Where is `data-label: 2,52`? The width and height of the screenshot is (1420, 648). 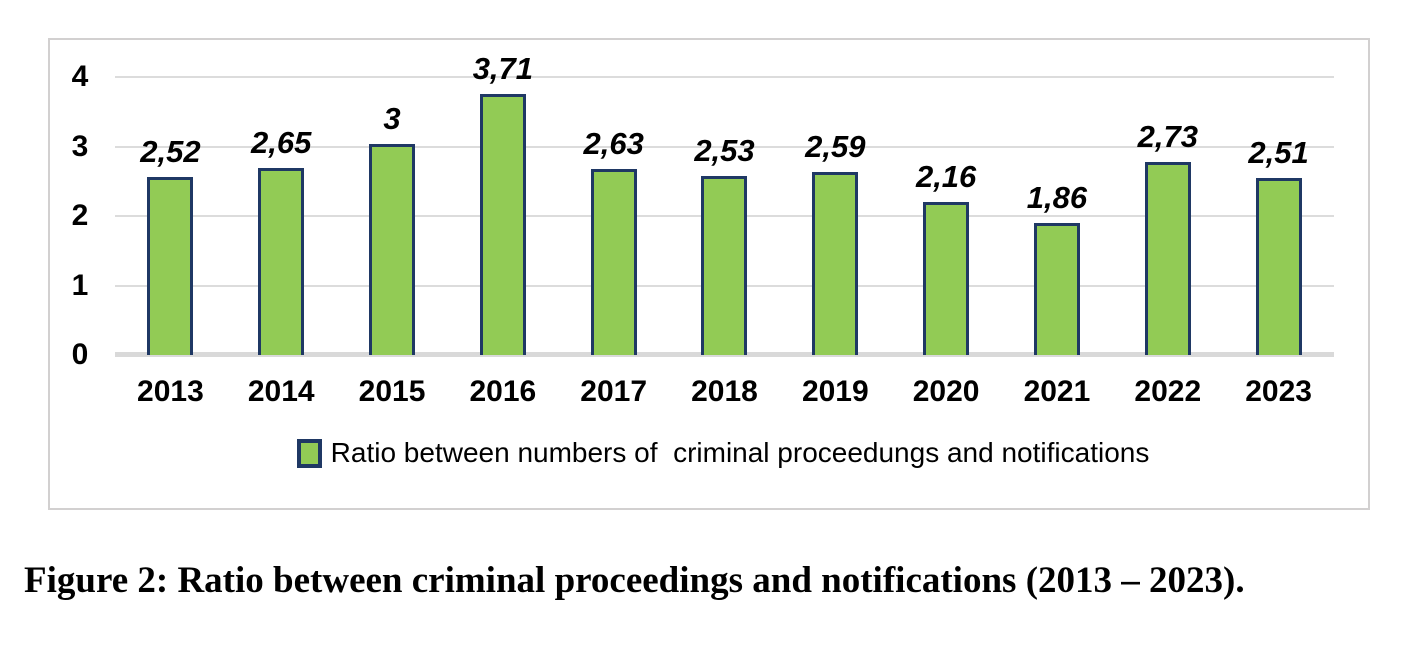
data-label: 2,52 is located at coordinates (170, 151).